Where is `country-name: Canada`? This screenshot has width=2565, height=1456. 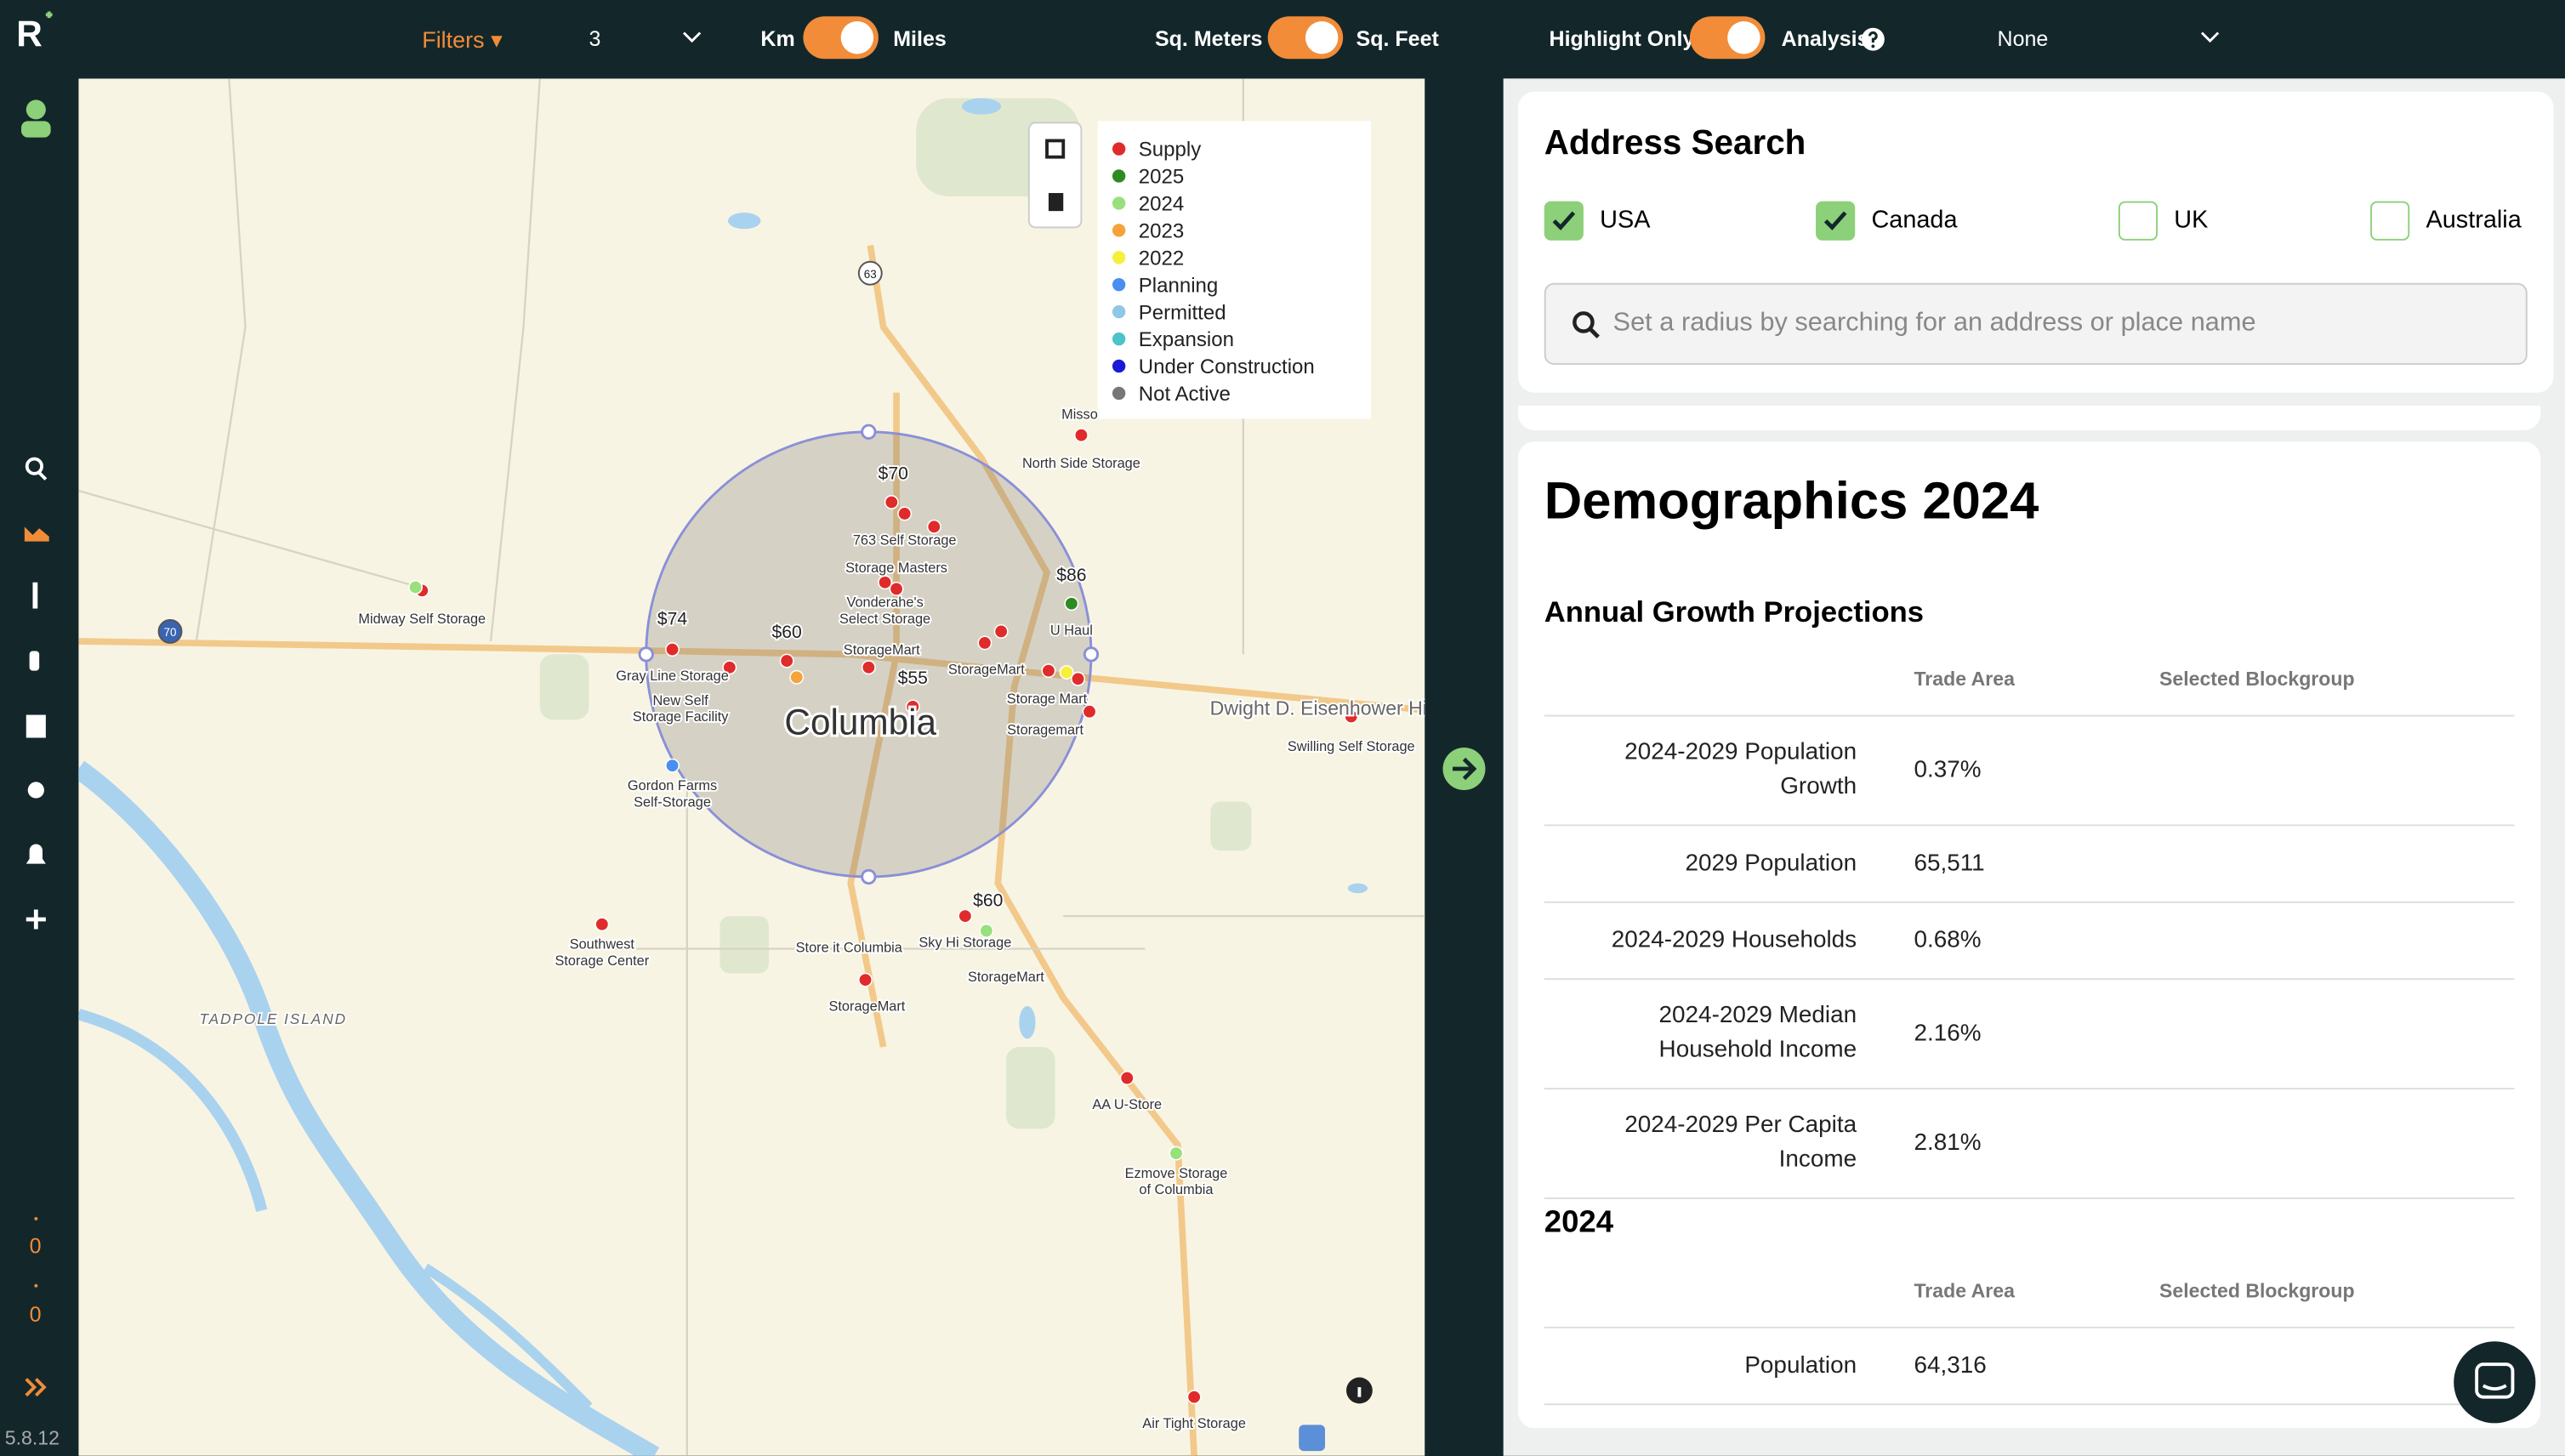
country-name: Canada is located at coordinates (1914, 220).